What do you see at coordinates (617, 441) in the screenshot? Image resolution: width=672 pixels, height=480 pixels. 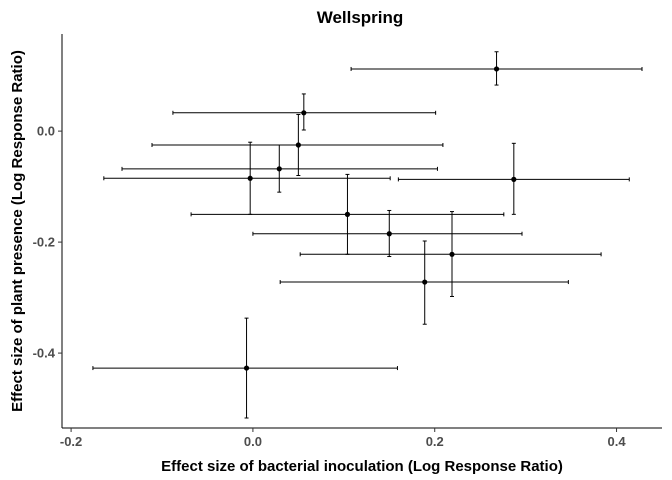 I see `x-tick-label: 0.4` at bounding box center [617, 441].